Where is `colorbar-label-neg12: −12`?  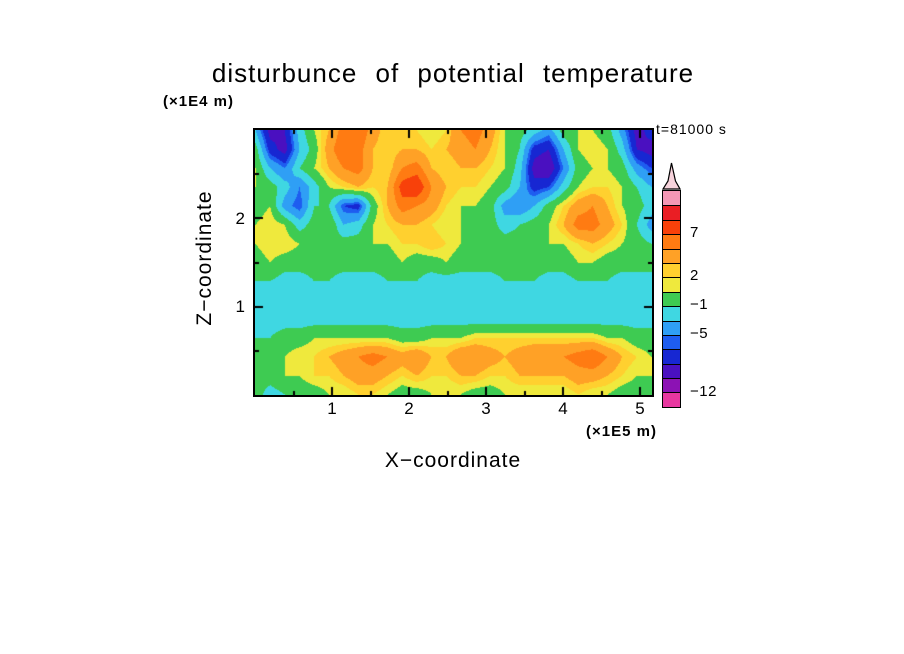
colorbar-label-neg12: −12 is located at coordinates (703, 391).